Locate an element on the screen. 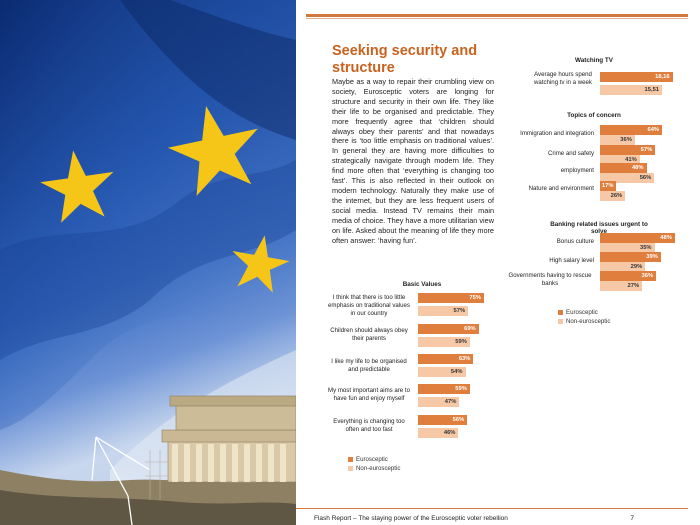 This screenshot has width=700, height=525. bar-value-label: 26% is located at coordinates (616, 196).